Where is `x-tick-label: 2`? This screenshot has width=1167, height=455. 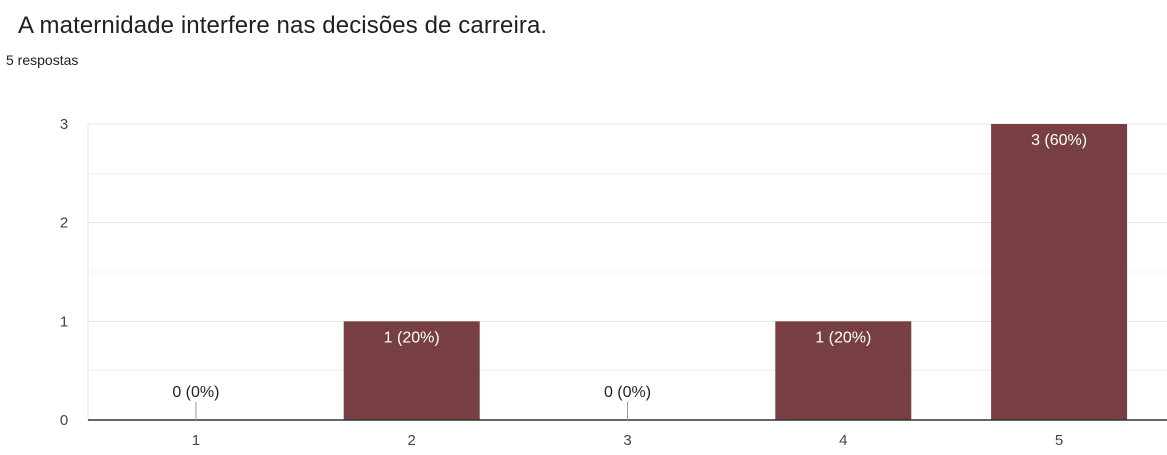
x-tick-label: 2 is located at coordinates (412, 440).